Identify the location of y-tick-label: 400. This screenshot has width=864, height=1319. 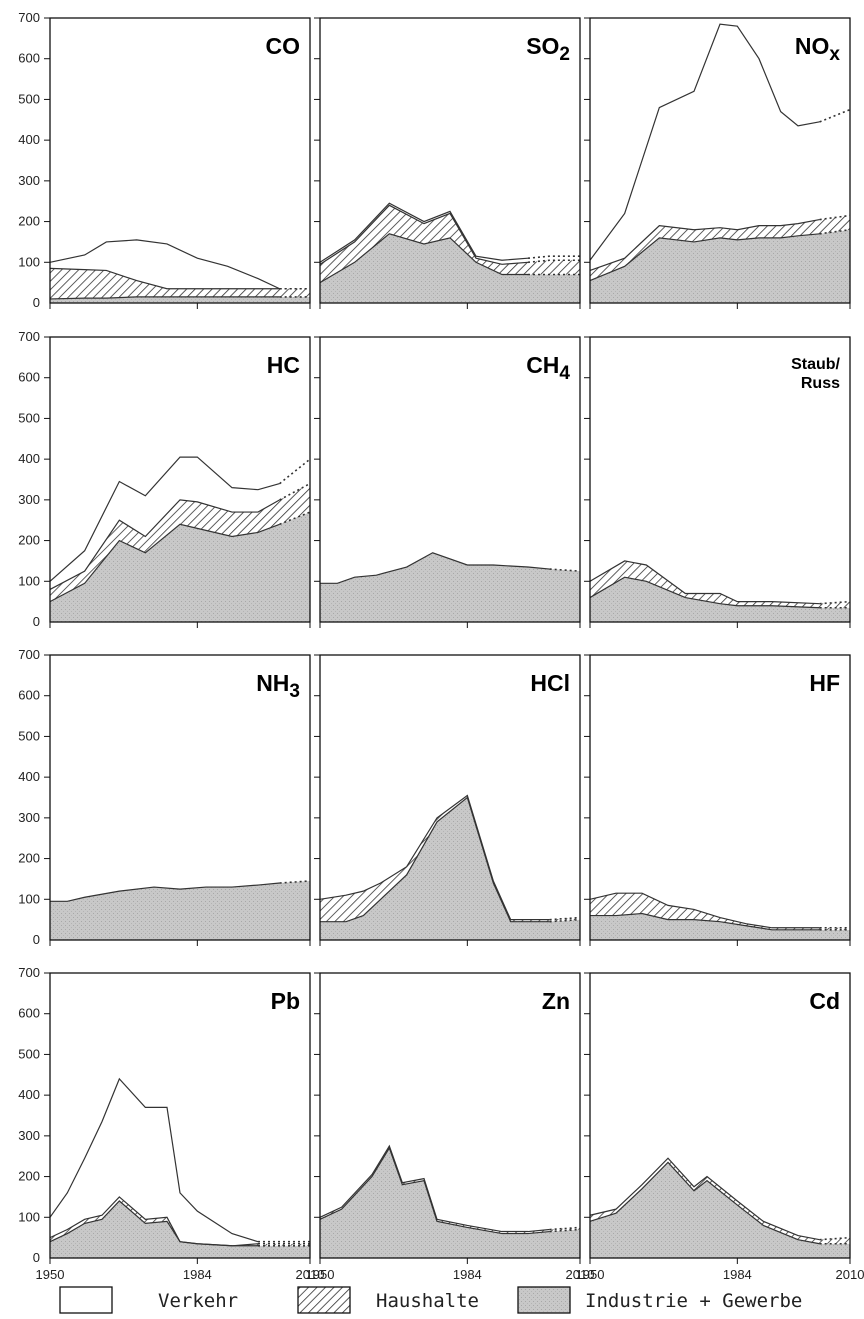
(29, 776).